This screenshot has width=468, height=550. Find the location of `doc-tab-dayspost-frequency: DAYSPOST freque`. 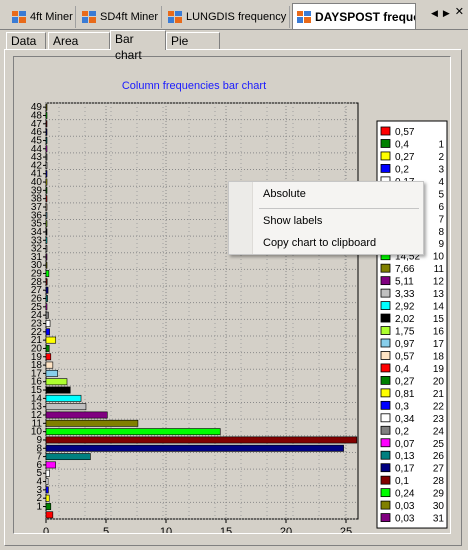

doc-tab-dayspost-frequency: DAYSPOST freque is located at coordinates (354, 16).